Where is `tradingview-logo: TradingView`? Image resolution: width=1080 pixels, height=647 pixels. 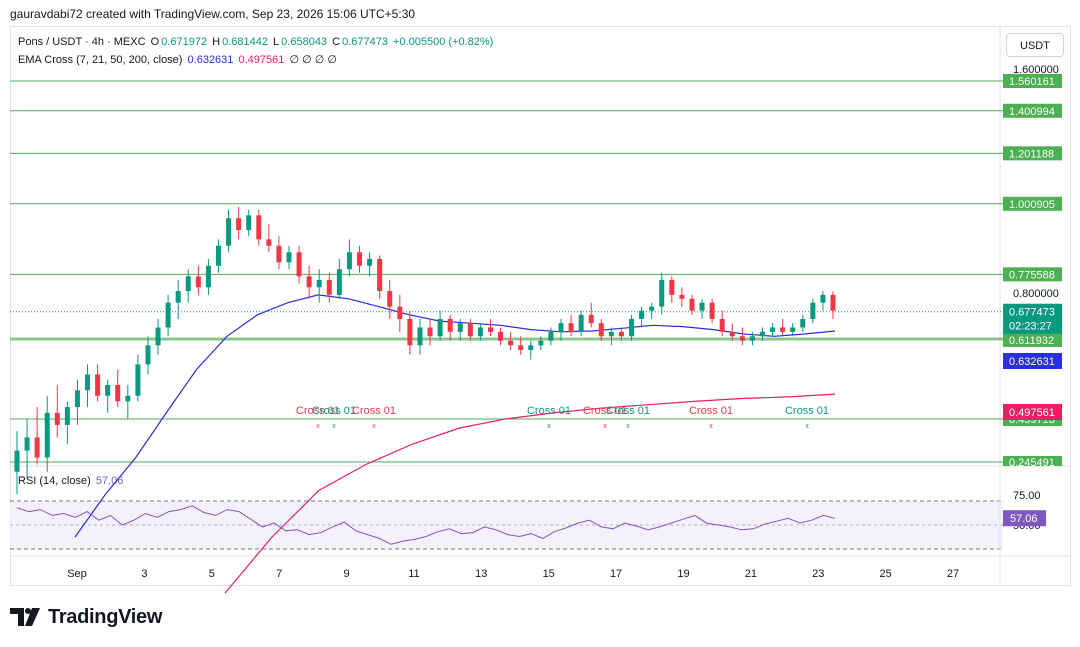 tradingview-logo: TradingView is located at coordinates (86, 617).